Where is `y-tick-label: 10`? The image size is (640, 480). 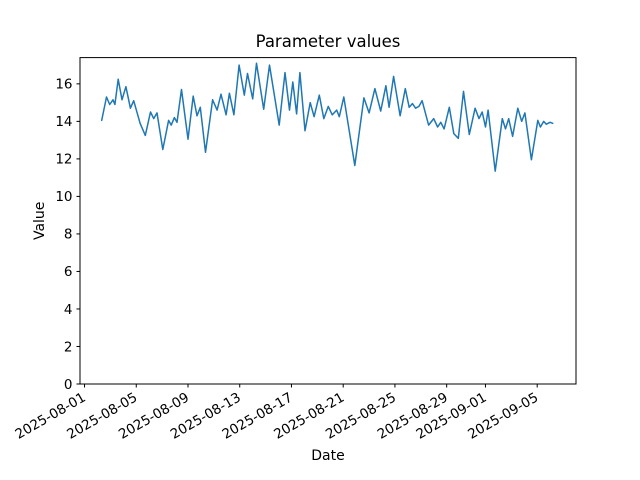
y-tick-label: 10 is located at coordinates (63, 197).